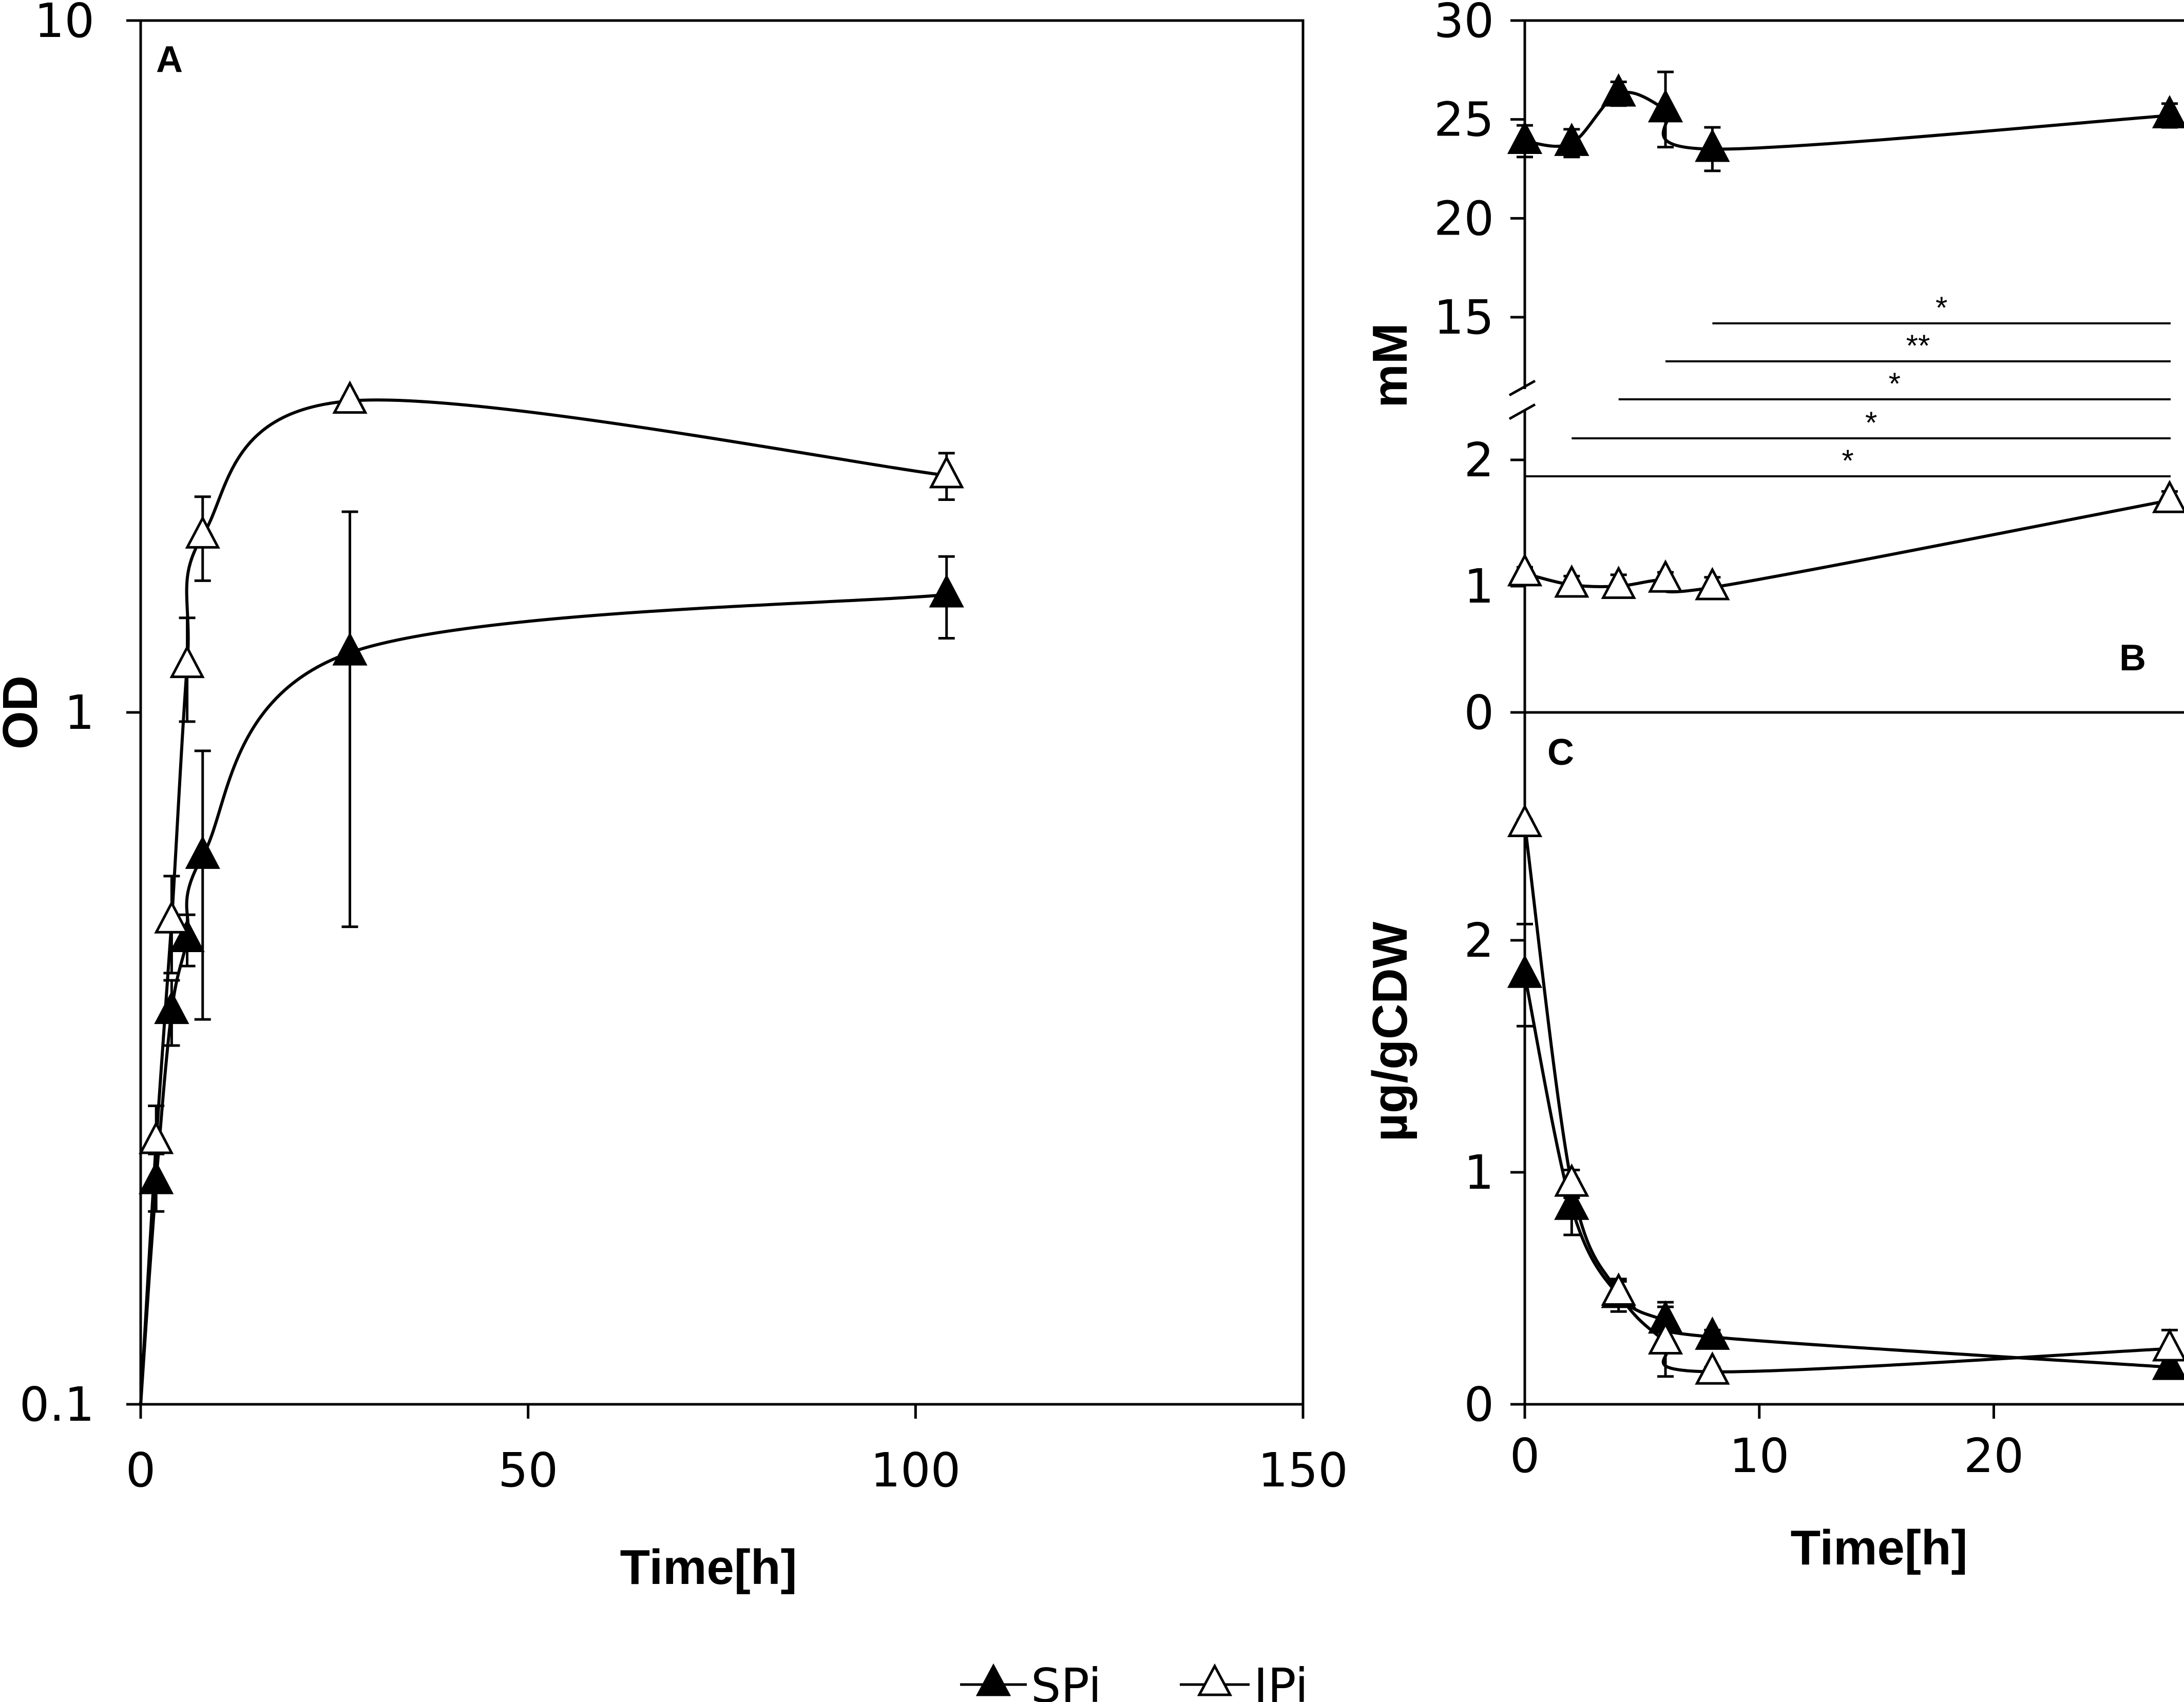 The width and height of the screenshot is (2184, 1702). What do you see at coordinates (528, 1470) in the screenshot?
I see `panel-a-x-tick-label: 50` at bounding box center [528, 1470].